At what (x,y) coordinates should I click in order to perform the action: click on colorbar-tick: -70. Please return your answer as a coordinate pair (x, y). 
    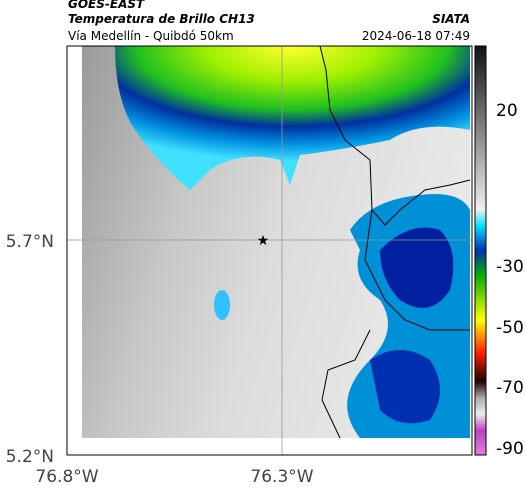
    Looking at the image, I should click on (510, 388).